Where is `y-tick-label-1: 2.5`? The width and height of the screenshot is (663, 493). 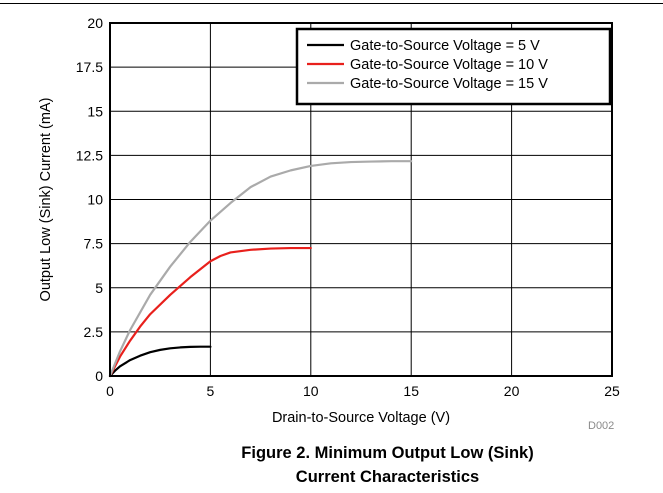
y-tick-label-1: 2.5 is located at coordinates (94, 332).